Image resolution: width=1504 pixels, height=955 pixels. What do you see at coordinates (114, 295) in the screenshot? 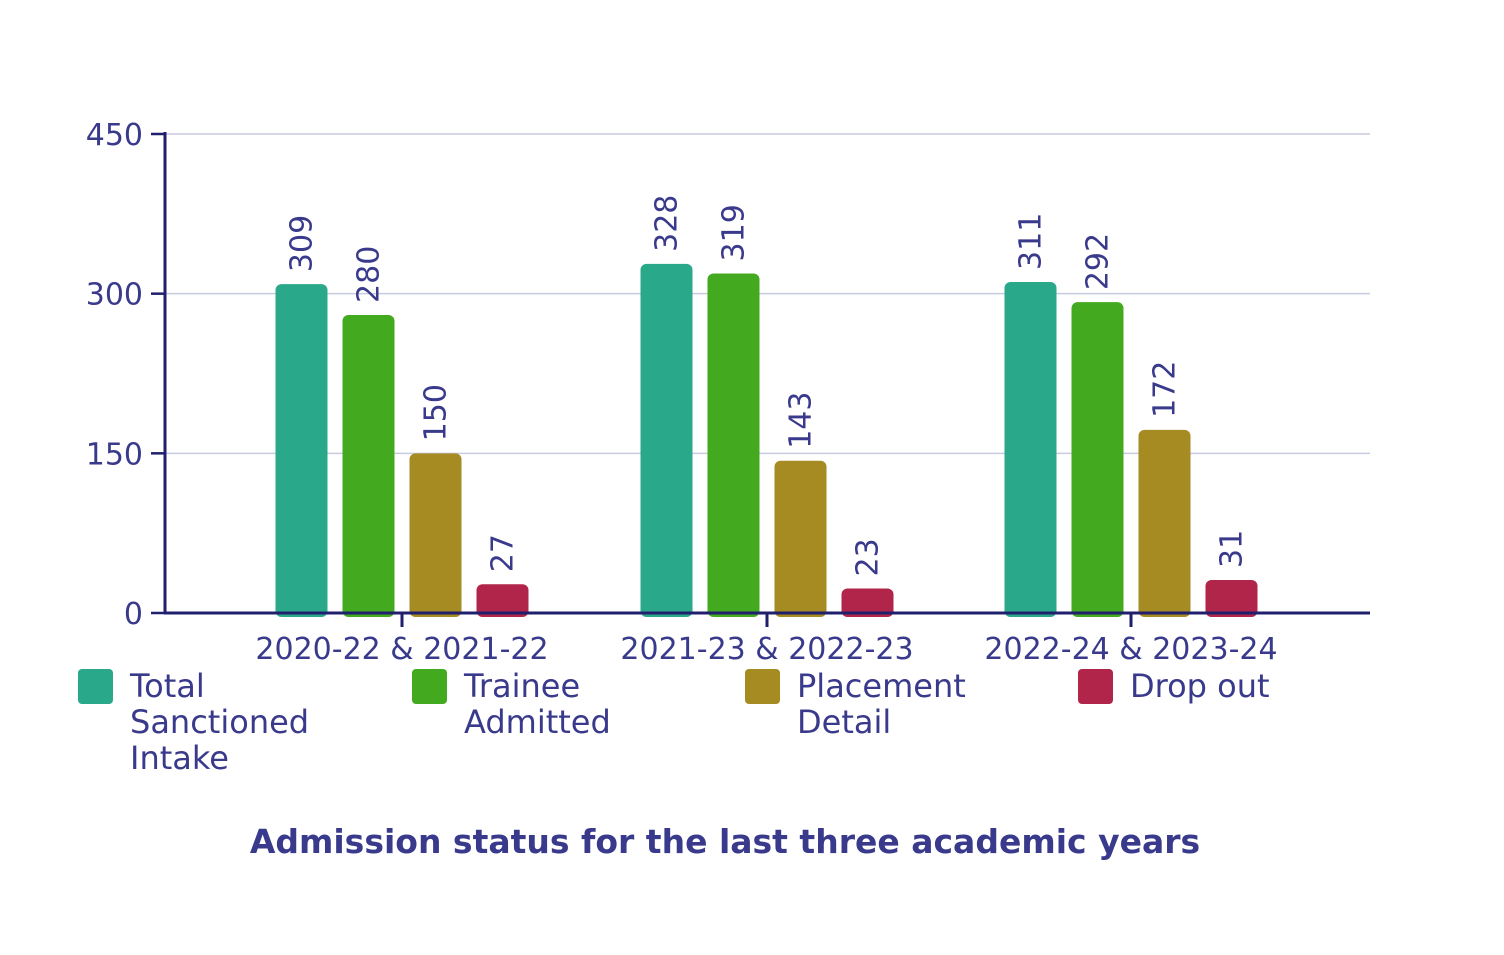
I see `y-tick-label: 300` at bounding box center [114, 295].